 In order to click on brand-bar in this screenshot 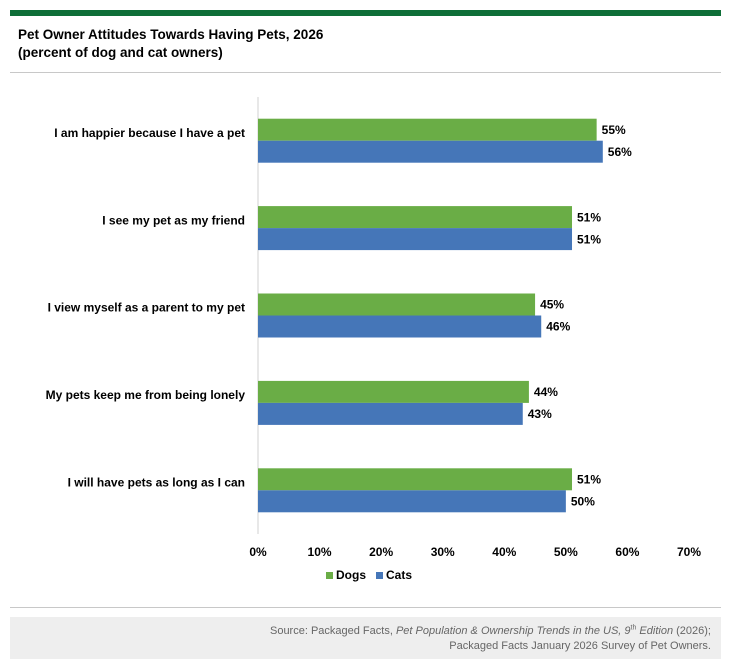, I will do `click(365, 13)`.